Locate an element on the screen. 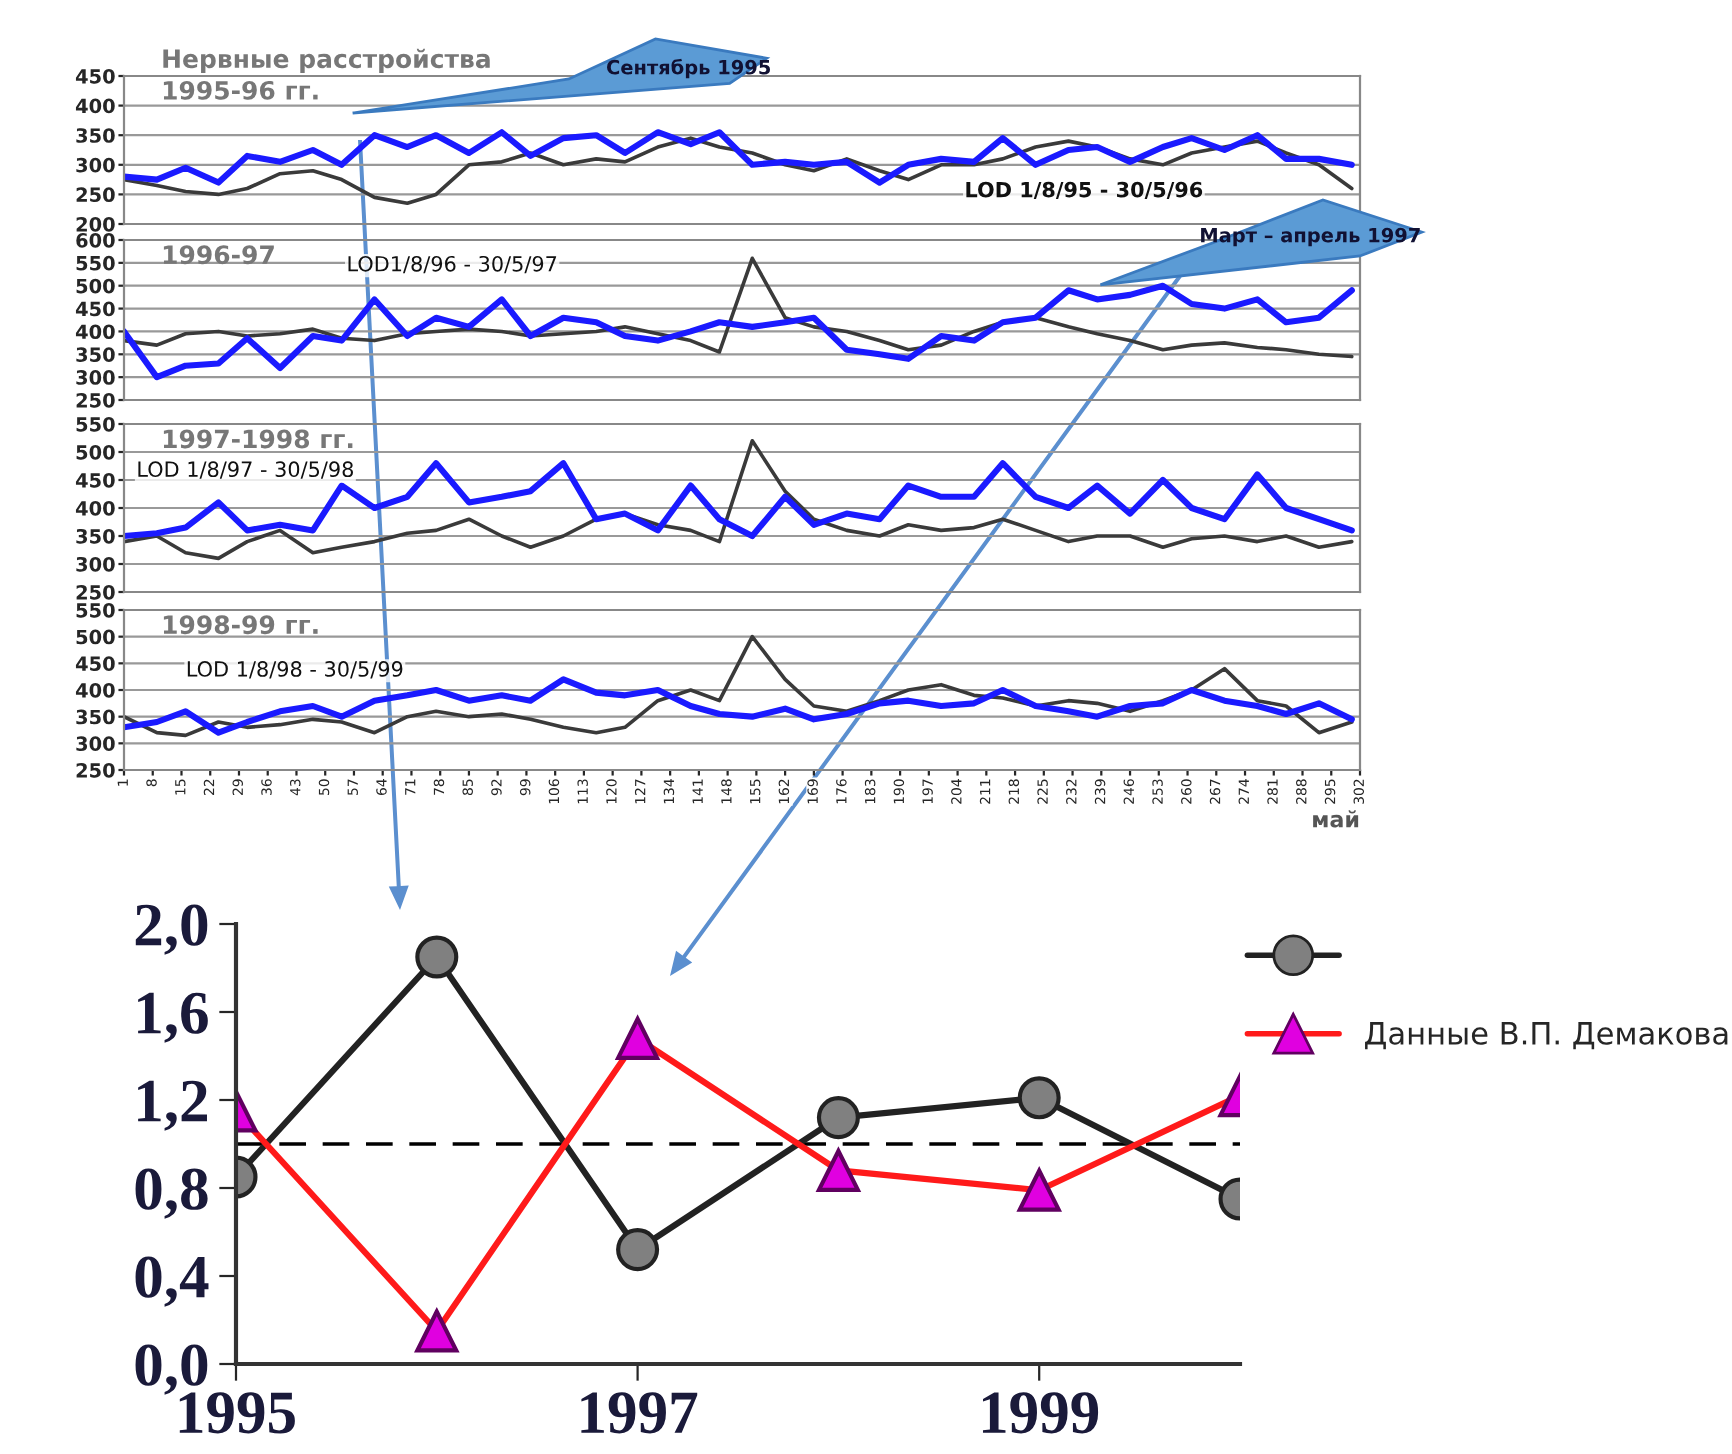  annotation: Март – апрель 1997 is located at coordinates (1310, 237).